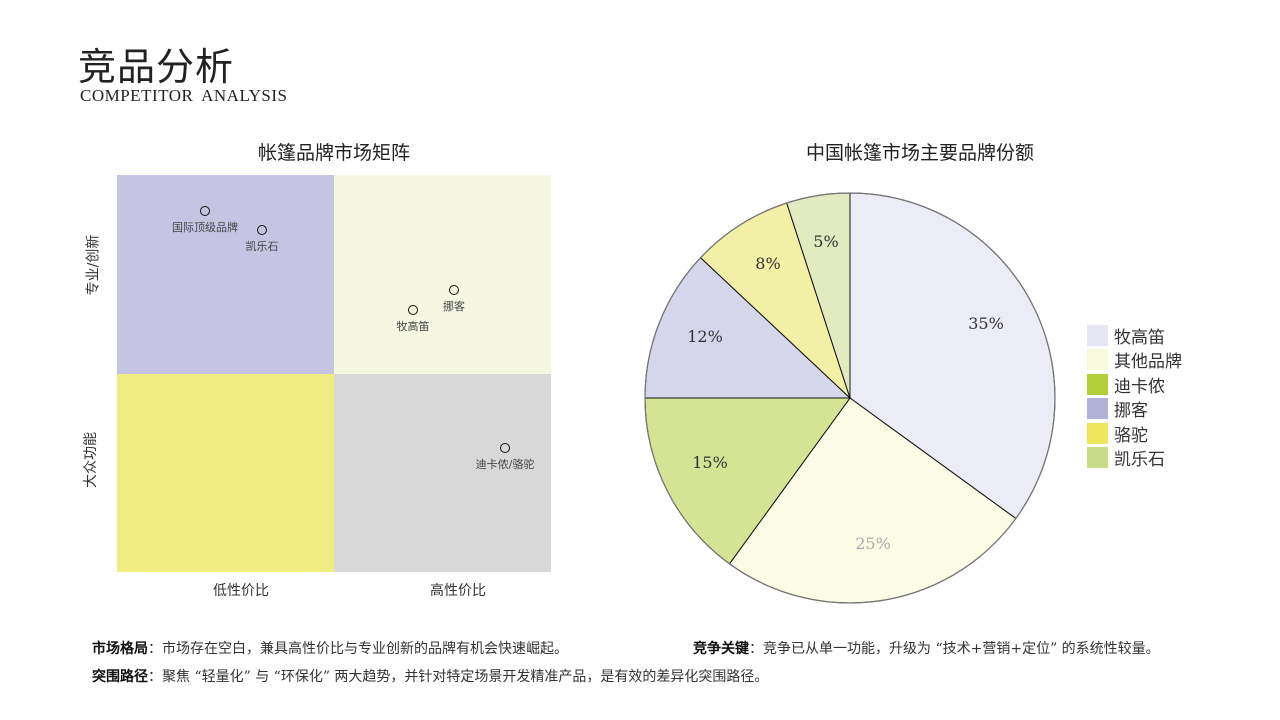  What do you see at coordinates (413, 310) in the screenshot?
I see `point-marker-mobigarden` at bounding box center [413, 310].